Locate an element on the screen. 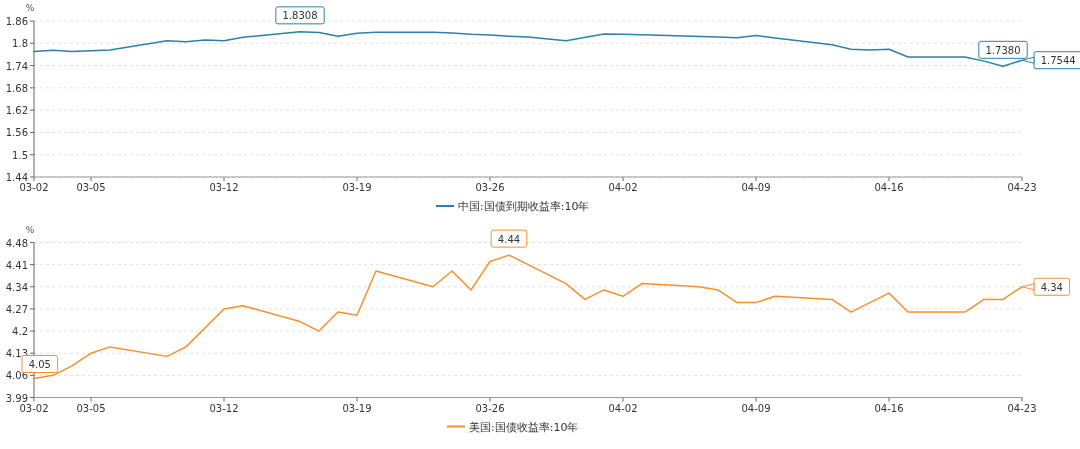 The height and width of the screenshot is (449, 1080). legend-label: 中国:国债到期收益率:10年 is located at coordinates (524, 206).